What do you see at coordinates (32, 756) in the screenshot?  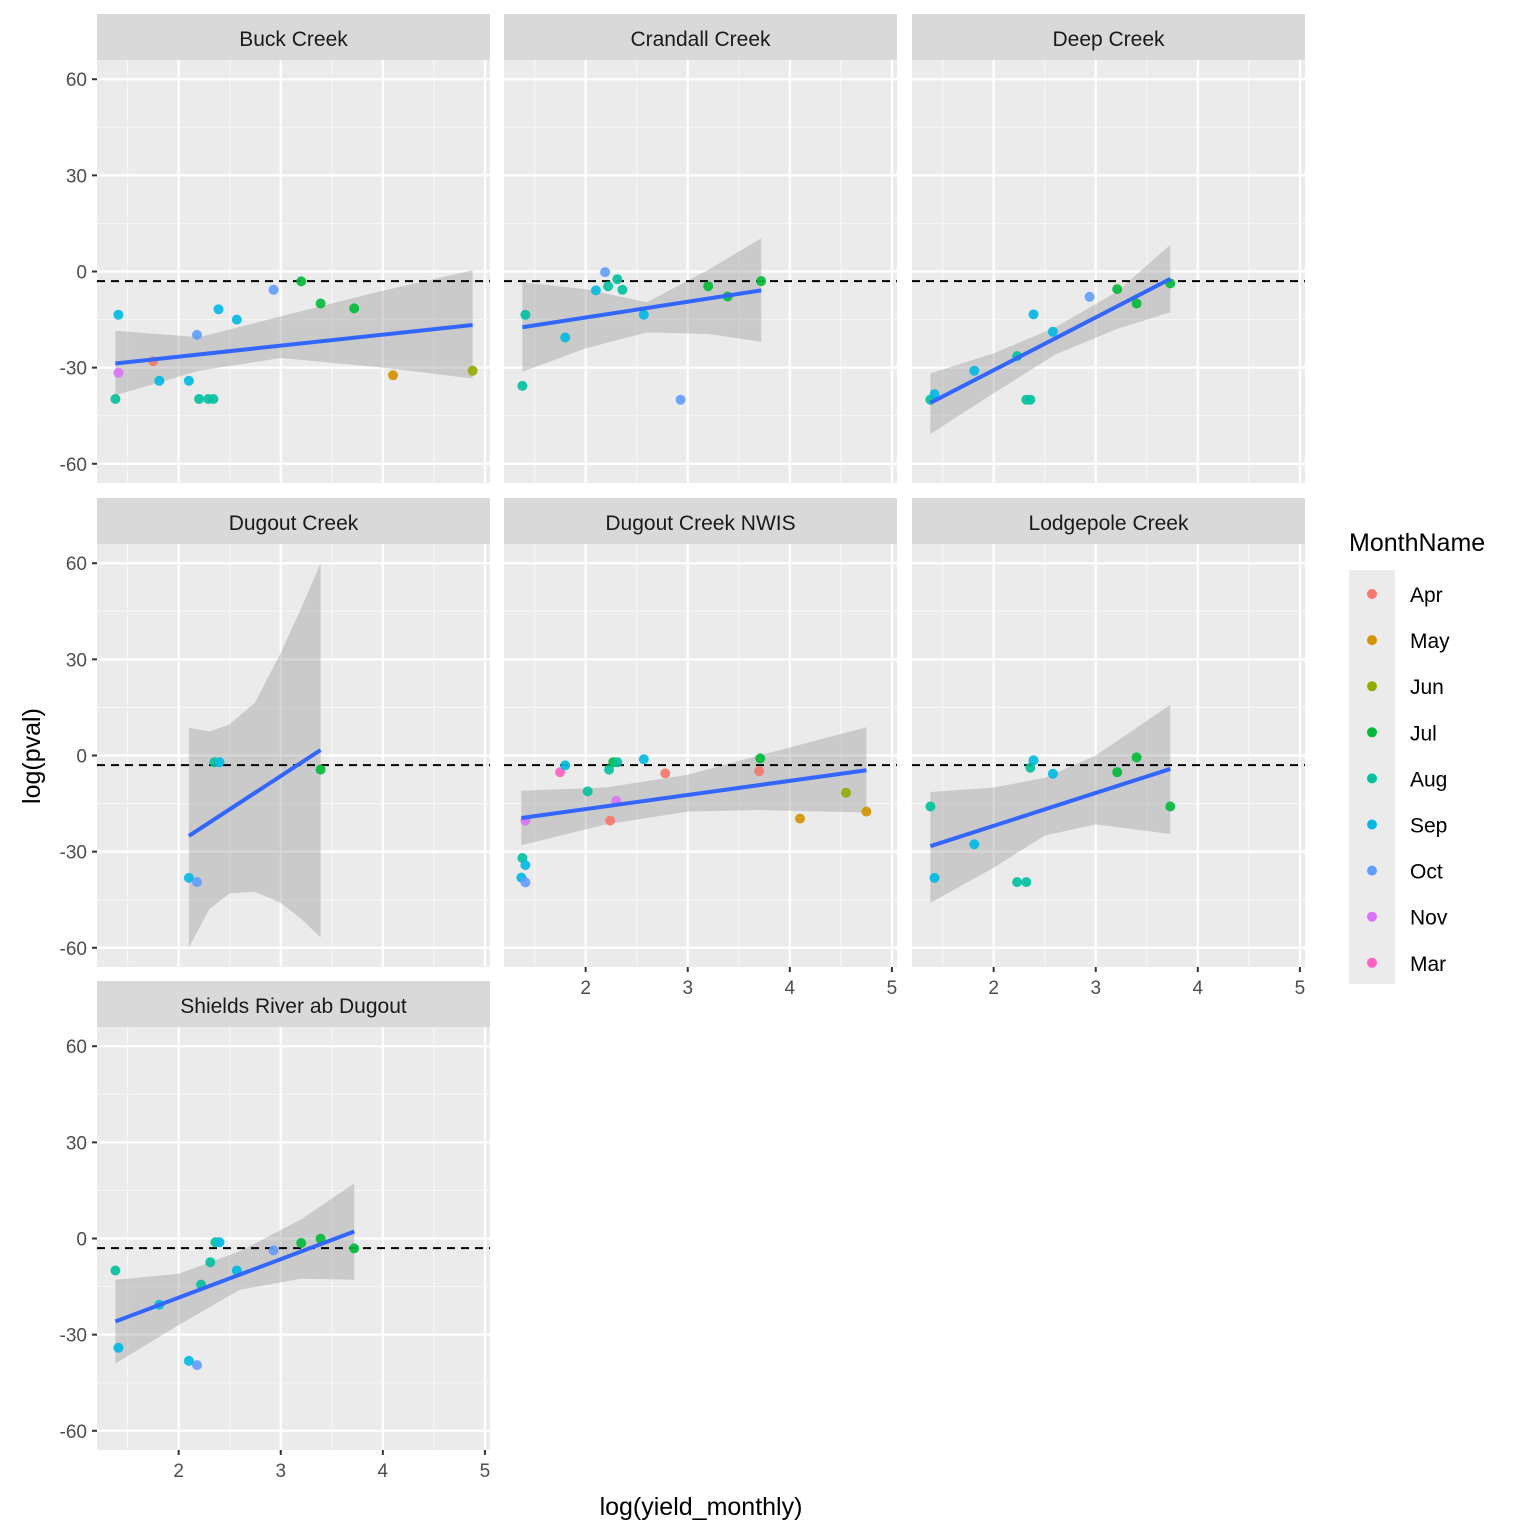 I see `y-axis-title: log(pval)` at bounding box center [32, 756].